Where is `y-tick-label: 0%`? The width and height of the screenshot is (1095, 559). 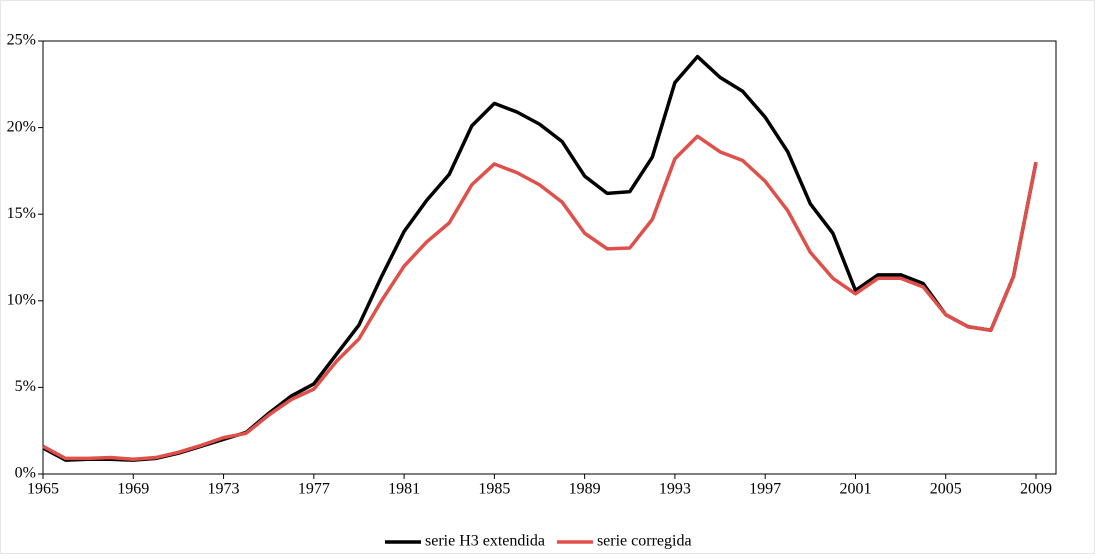 y-tick-label: 0% is located at coordinates (25, 473).